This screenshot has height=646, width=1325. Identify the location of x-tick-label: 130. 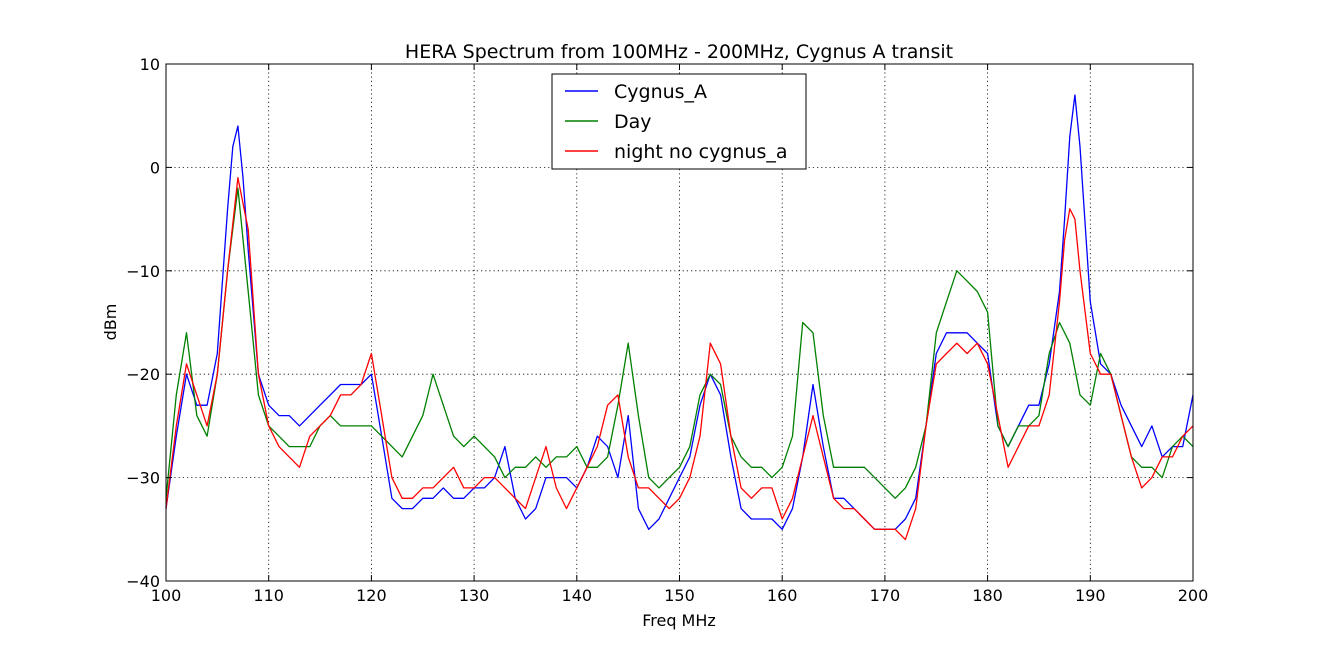
(474, 595).